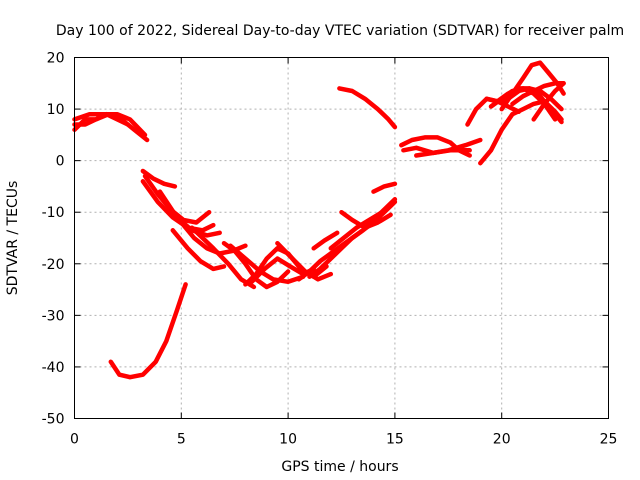 This screenshot has width=640, height=480. I want to click on y-tick-label: 10, so click(56, 110).